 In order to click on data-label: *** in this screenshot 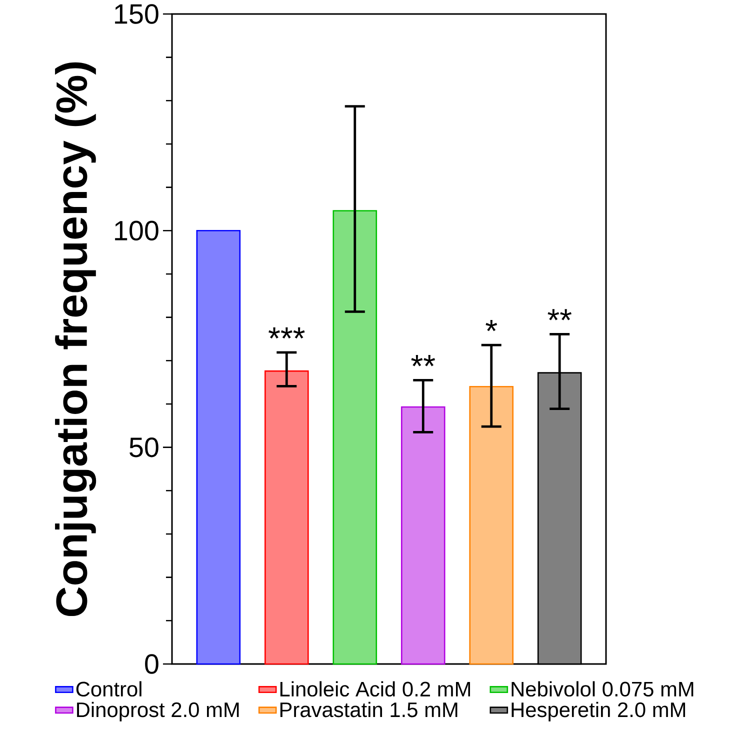, I will do `click(286, 333)`.